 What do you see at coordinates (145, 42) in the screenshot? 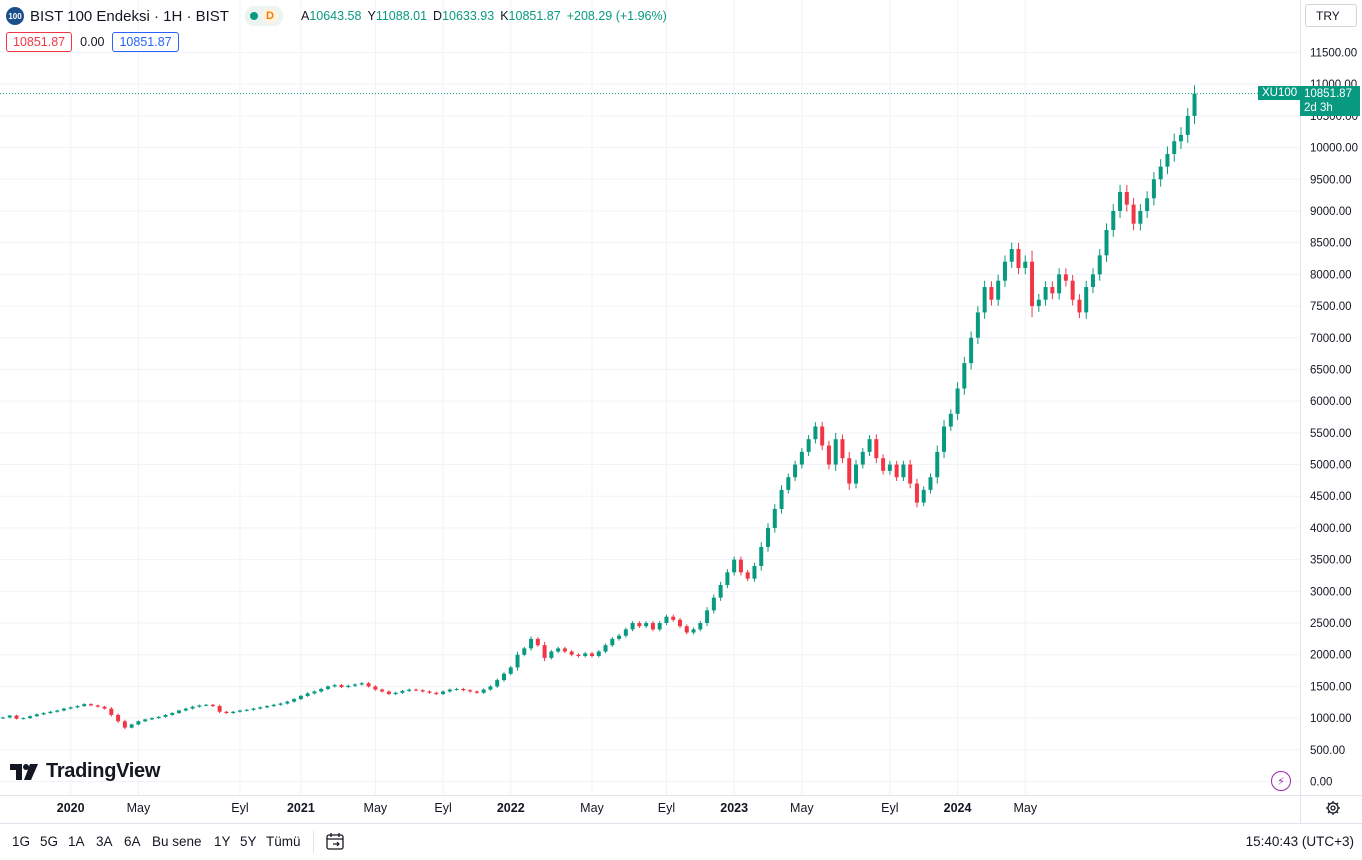
I see `buy-price-button: 10851.87` at bounding box center [145, 42].